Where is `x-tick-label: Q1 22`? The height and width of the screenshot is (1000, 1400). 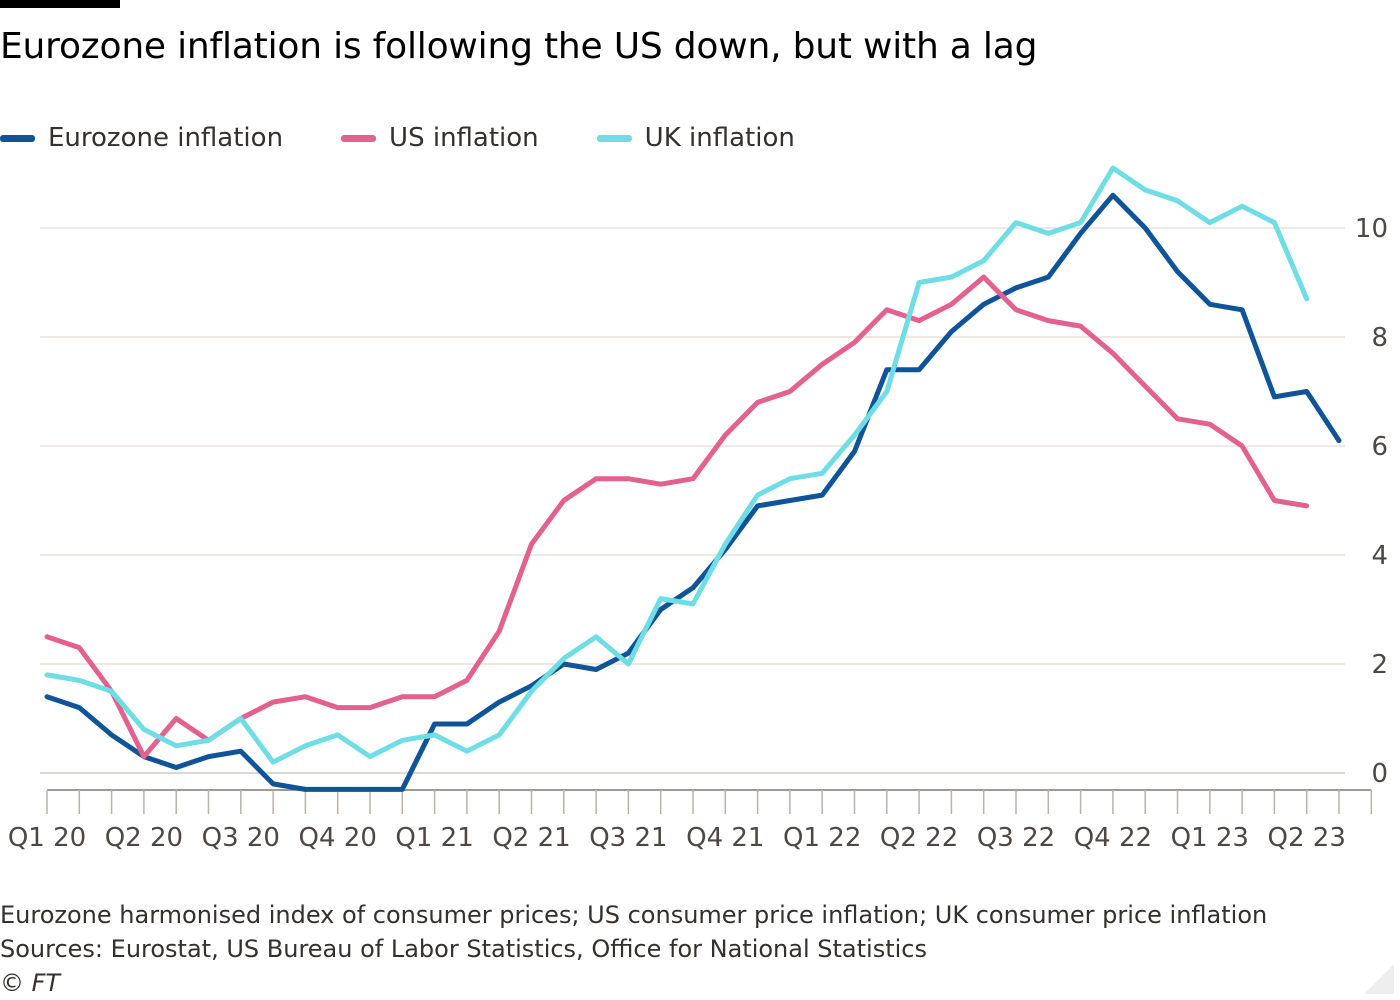
x-tick-label: Q1 22 is located at coordinates (822, 838).